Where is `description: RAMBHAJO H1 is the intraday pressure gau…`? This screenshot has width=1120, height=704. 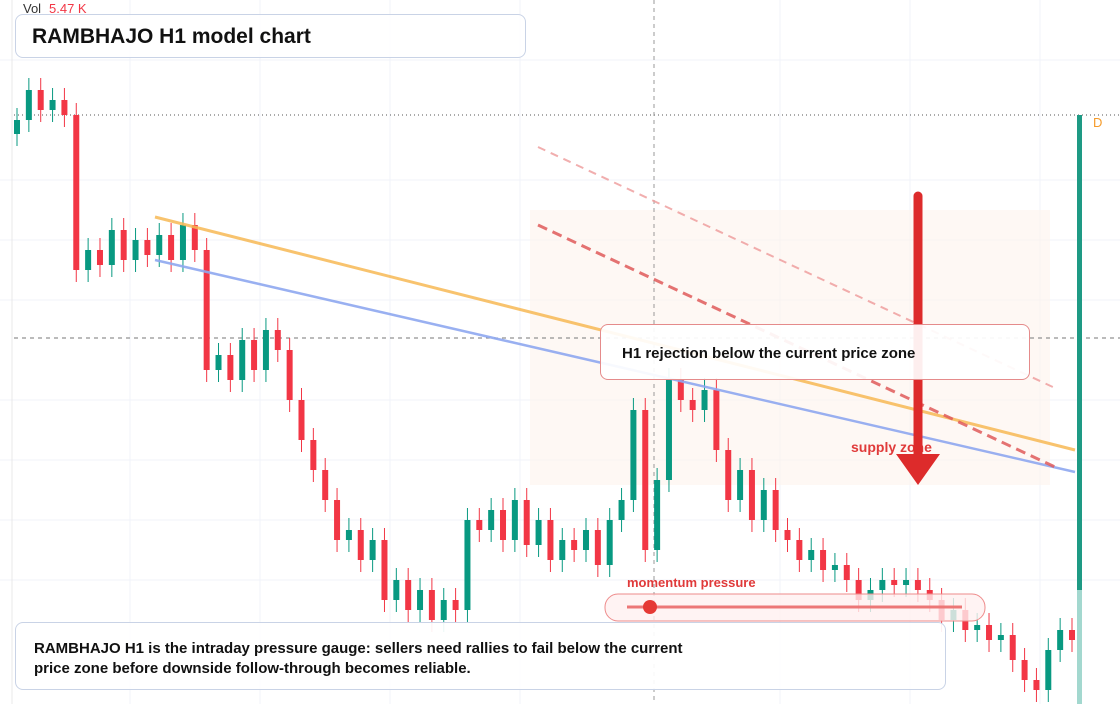 description: RAMBHAJO H1 is the intraday pressure gau… is located at coordinates (358, 658).